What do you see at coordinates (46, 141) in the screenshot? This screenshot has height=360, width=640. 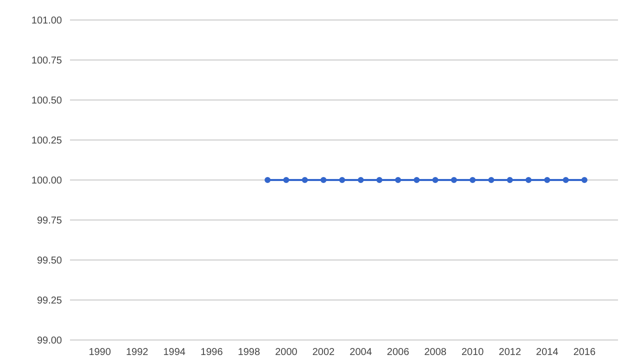 I see `y-tick-label: 100.25` at bounding box center [46, 141].